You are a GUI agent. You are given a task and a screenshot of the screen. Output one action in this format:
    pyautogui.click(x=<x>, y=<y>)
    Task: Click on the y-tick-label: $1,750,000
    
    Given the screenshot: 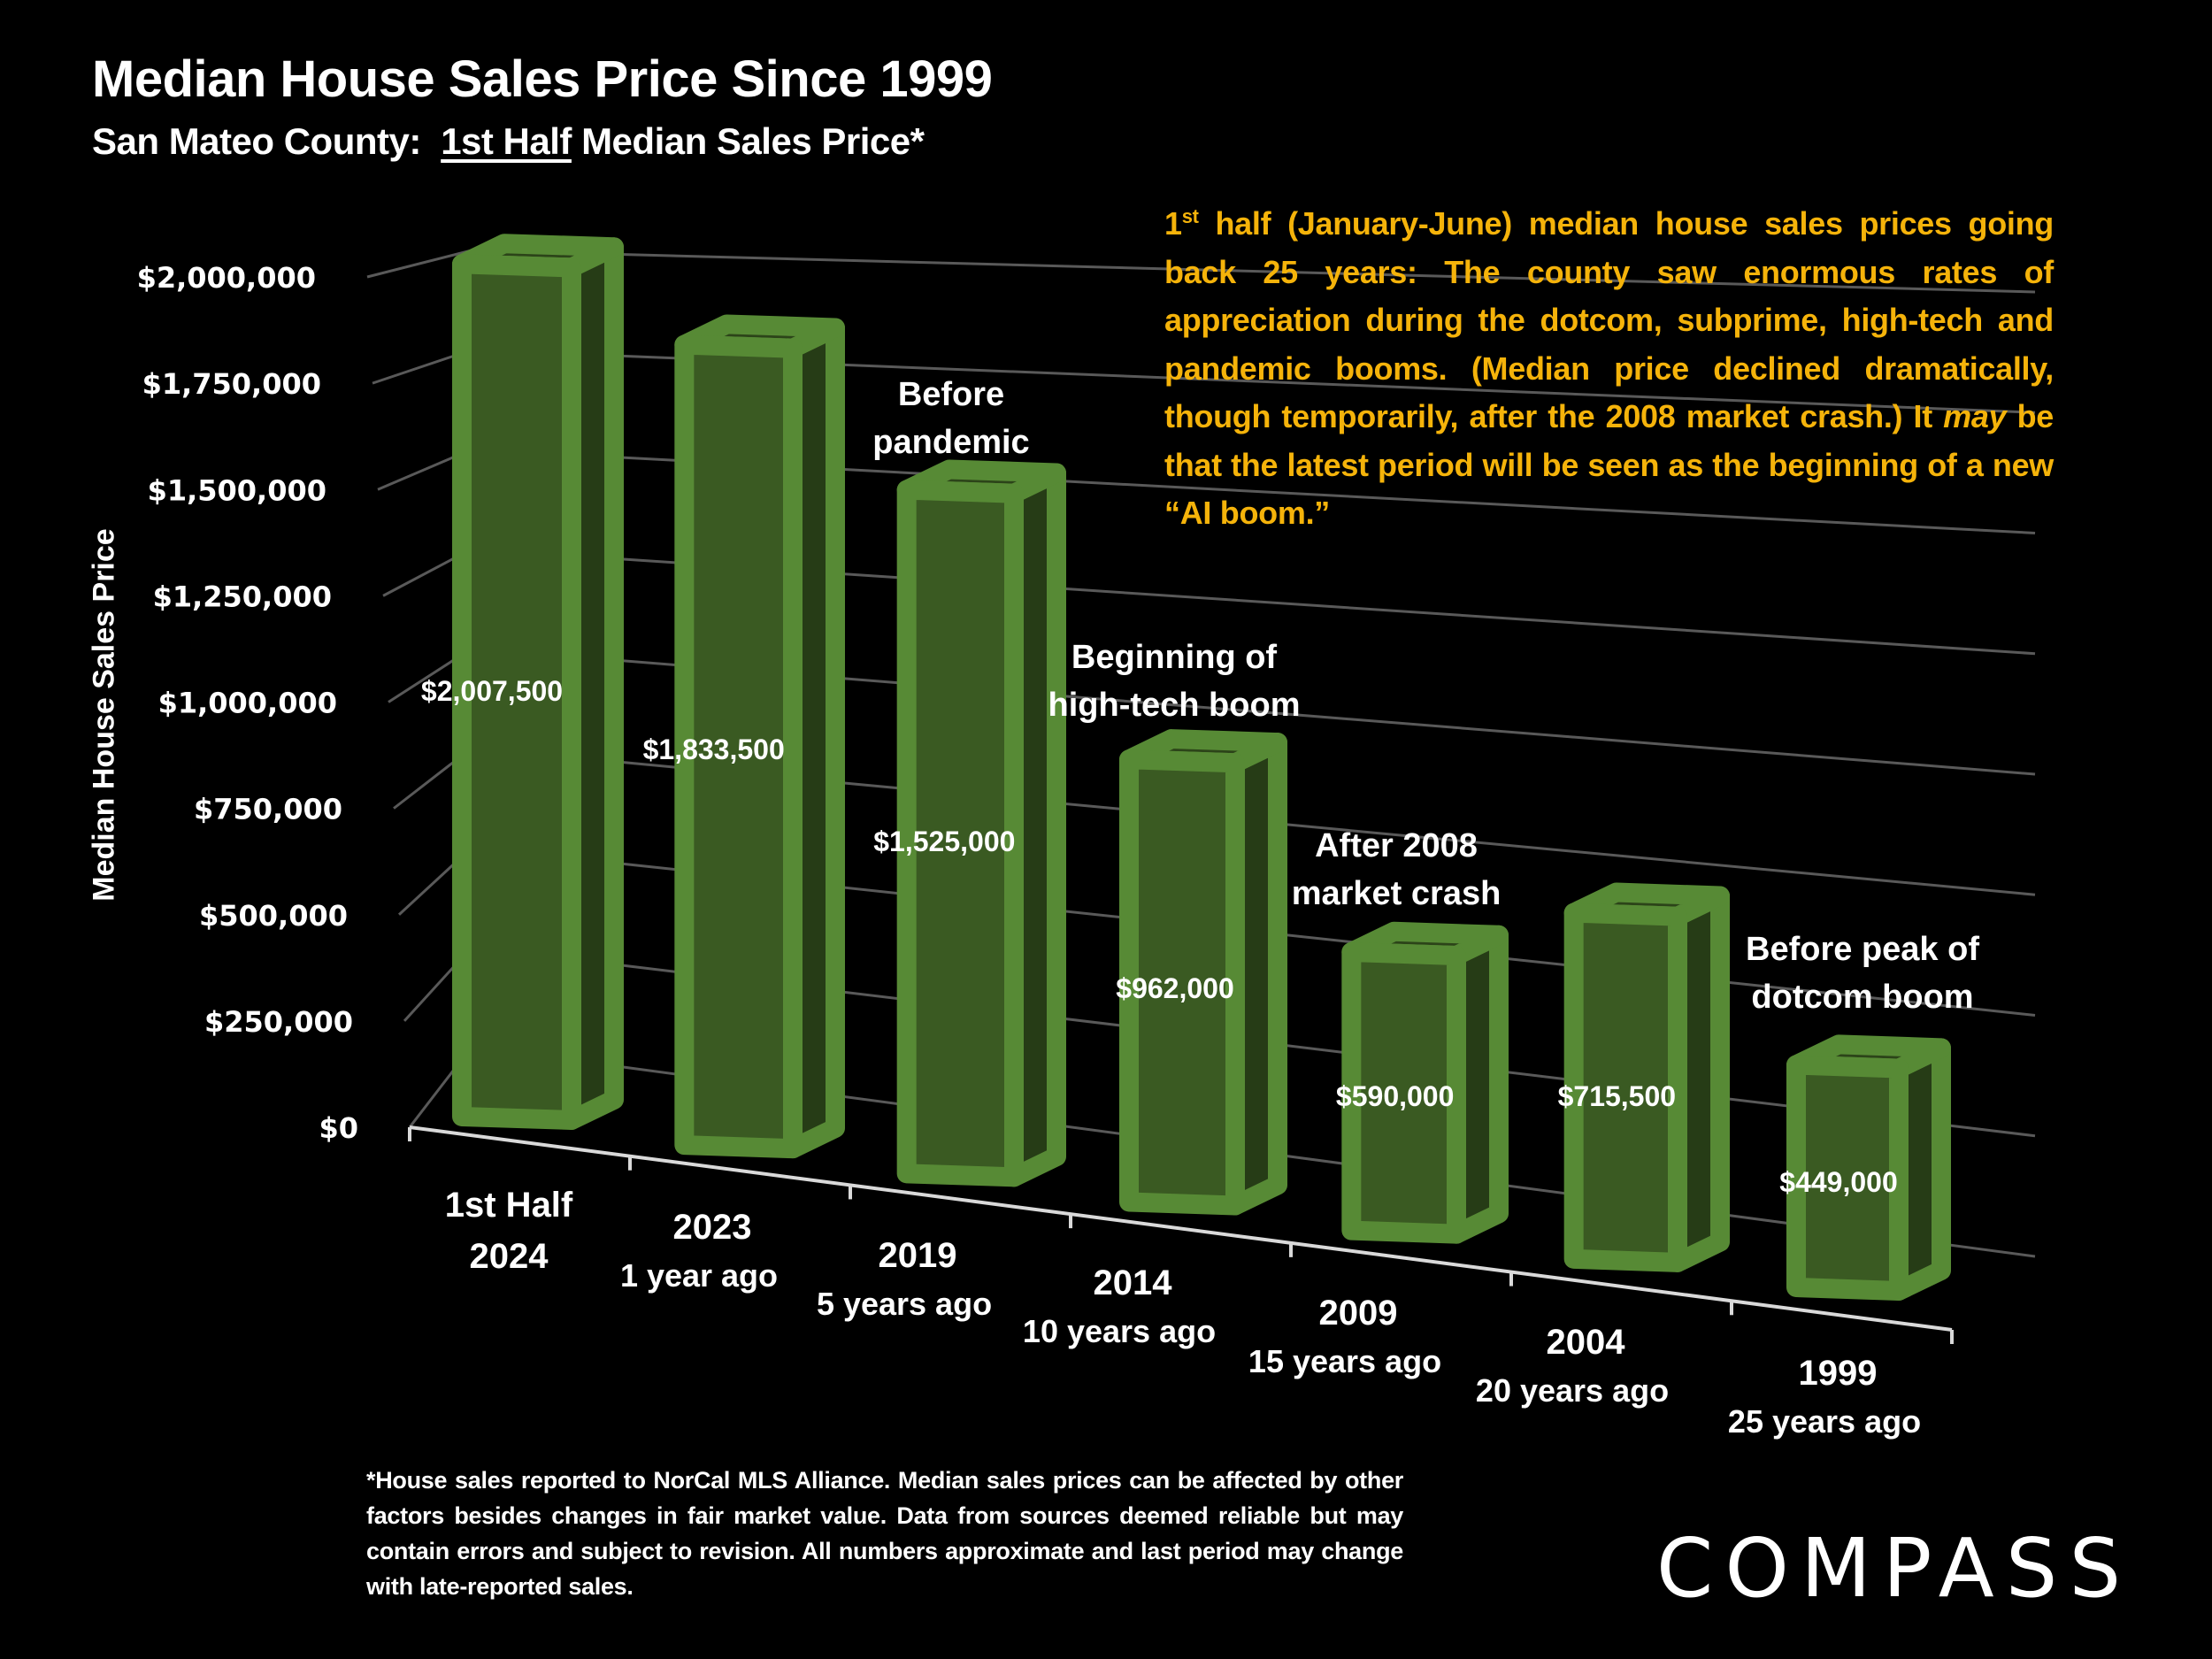 What is the action you would take?
    pyautogui.click(x=232, y=384)
    